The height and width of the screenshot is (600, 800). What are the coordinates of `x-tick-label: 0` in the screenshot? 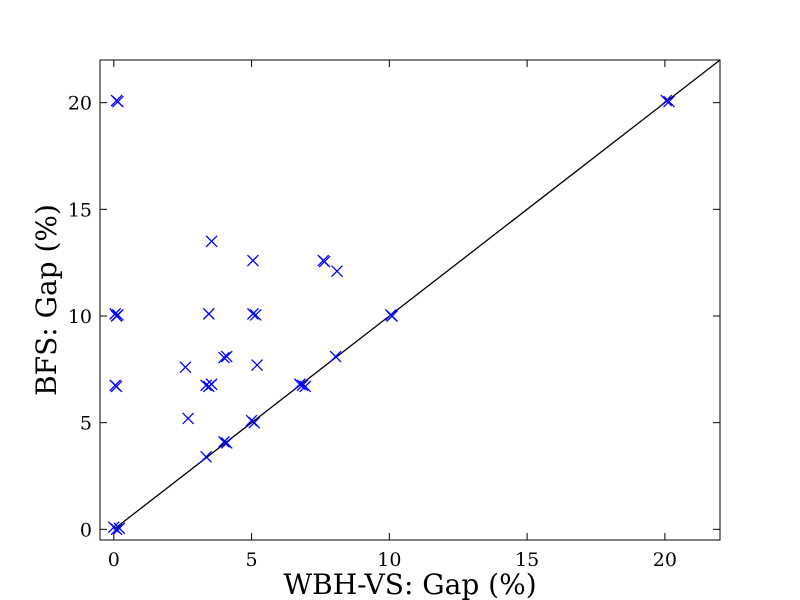 It's located at (114, 560).